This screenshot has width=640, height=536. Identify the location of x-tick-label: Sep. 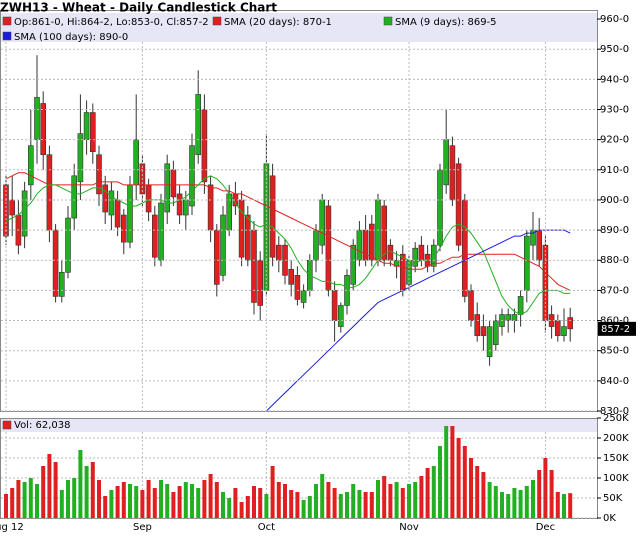
(142, 527).